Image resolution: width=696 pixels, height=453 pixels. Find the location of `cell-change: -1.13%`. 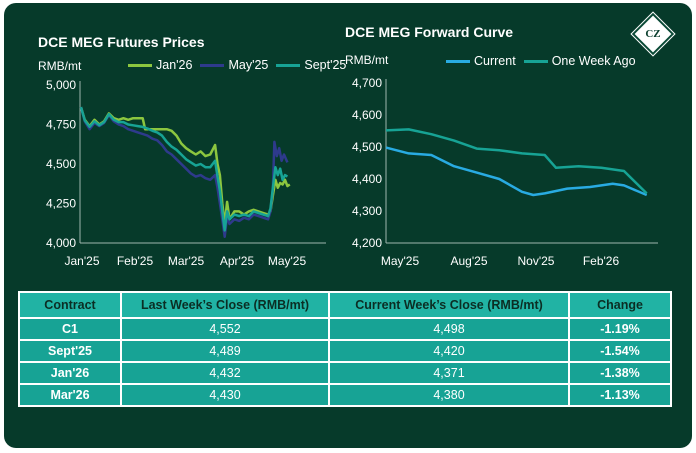

cell-change: -1.13% is located at coordinates (620, 395).